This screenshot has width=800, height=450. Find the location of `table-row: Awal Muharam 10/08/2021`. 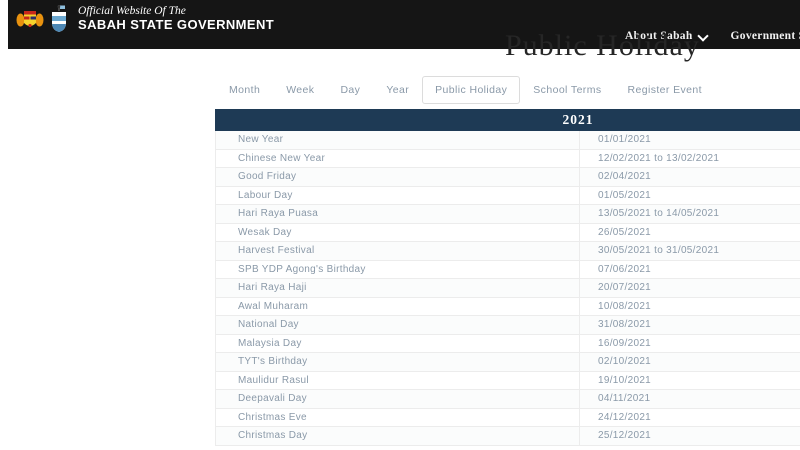

table-row: Awal Muharam 10/08/2021 is located at coordinates (508, 306).